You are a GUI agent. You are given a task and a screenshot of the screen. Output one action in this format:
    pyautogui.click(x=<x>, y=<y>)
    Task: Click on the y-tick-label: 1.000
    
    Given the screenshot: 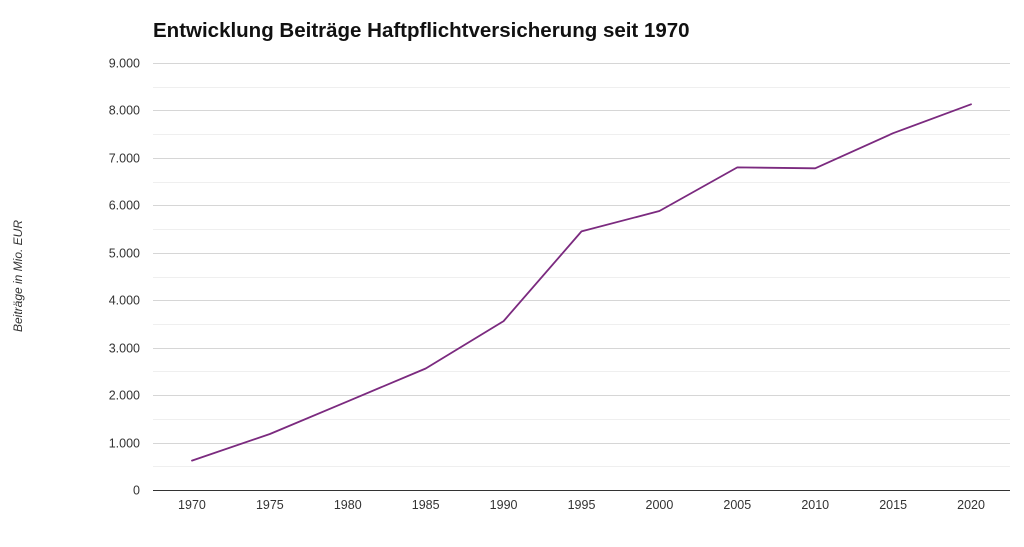 What is the action you would take?
    pyautogui.click(x=124, y=444)
    